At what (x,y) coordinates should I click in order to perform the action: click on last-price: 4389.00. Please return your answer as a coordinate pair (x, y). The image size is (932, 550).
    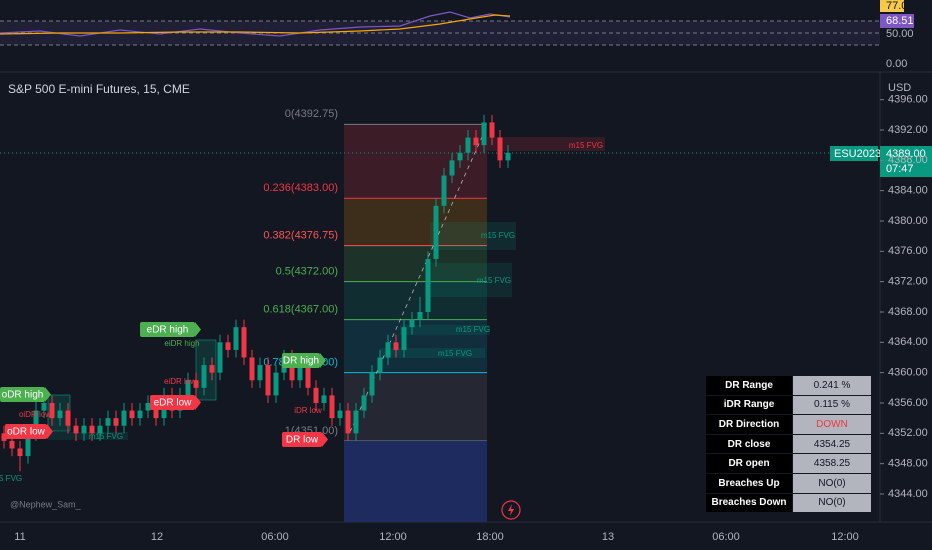
    Looking at the image, I should click on (906, 154).